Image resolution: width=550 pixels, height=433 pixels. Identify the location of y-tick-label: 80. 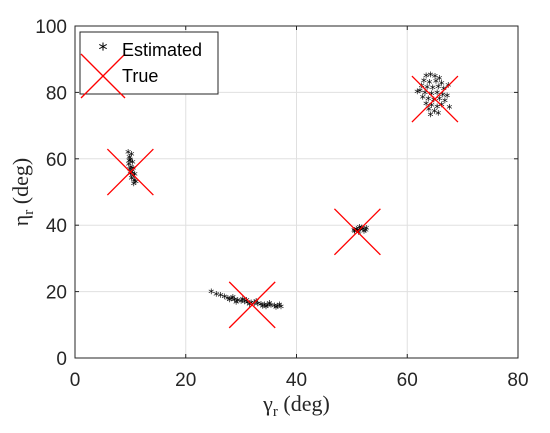
(56, 93).